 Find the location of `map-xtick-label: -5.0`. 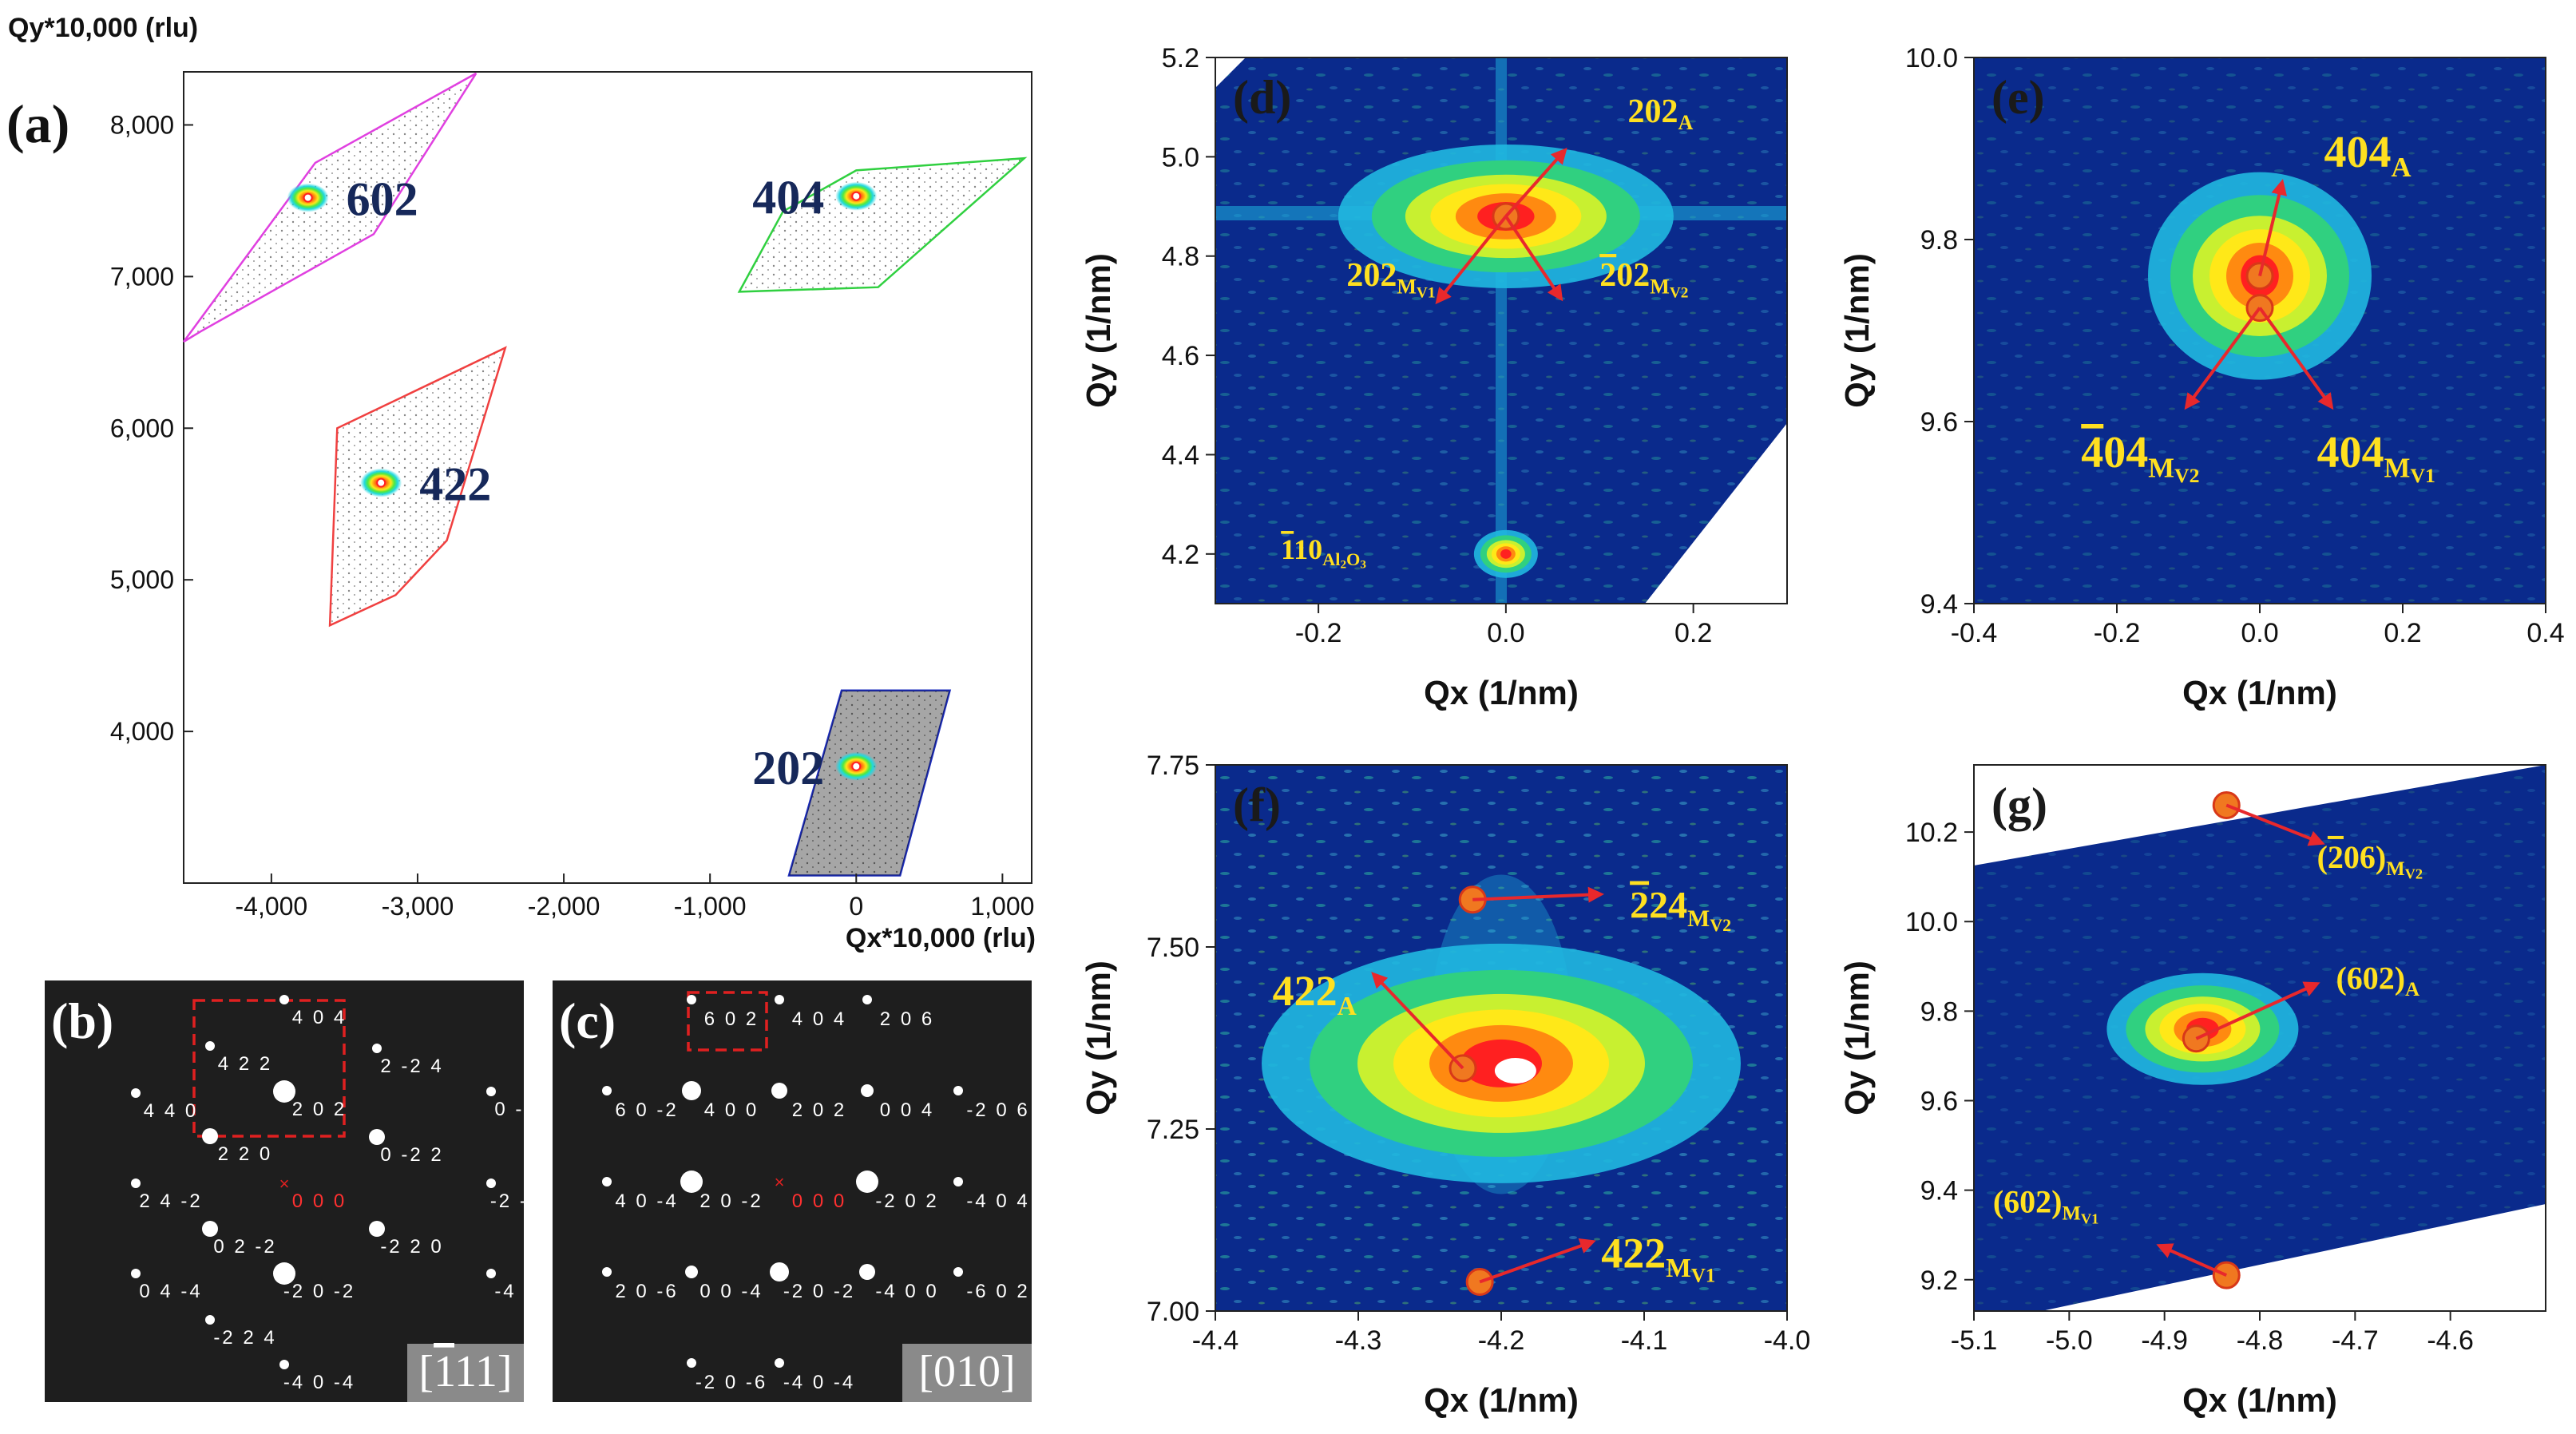

map-xtick-label: -5.0 is located at coordinates (2069, 1340).